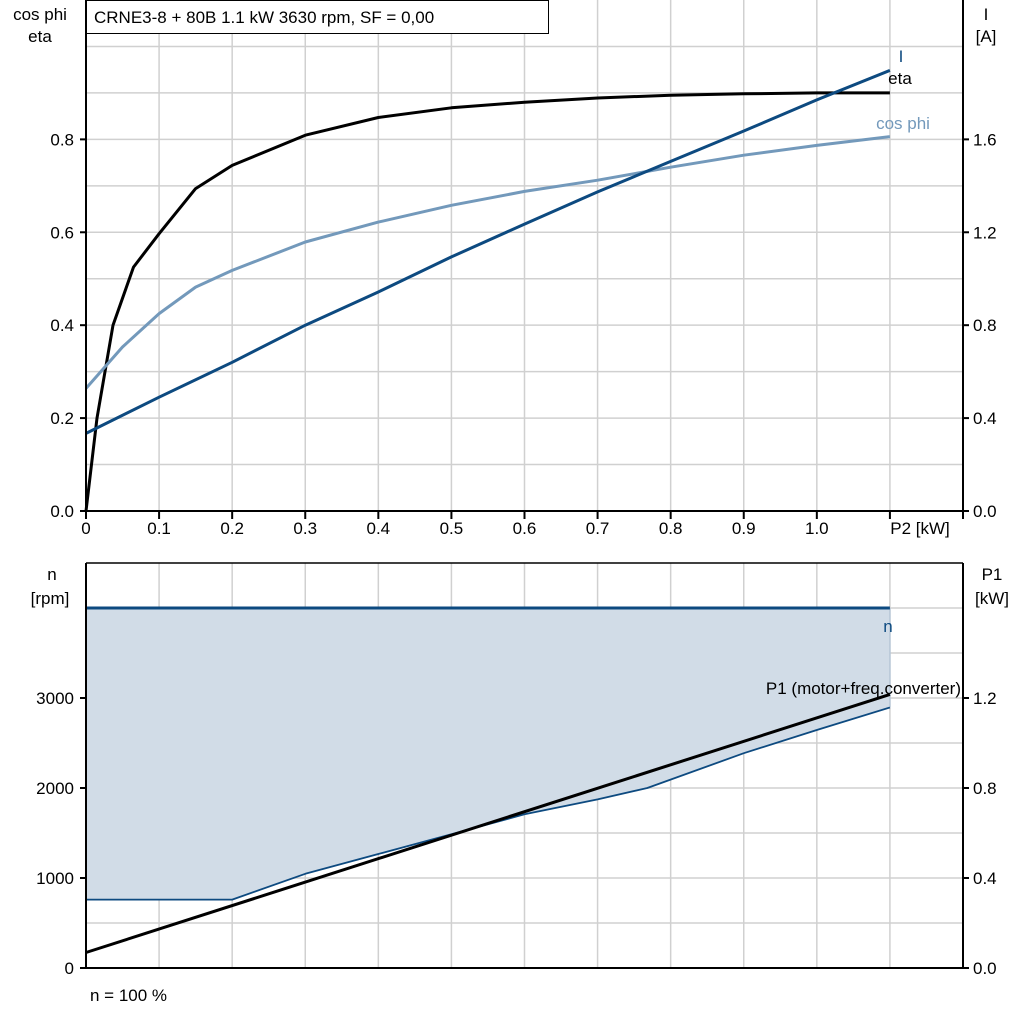  Describe the element at coordinates (305, 528) in the screenshot. I see `x-tick-label: 0.3` at that location.